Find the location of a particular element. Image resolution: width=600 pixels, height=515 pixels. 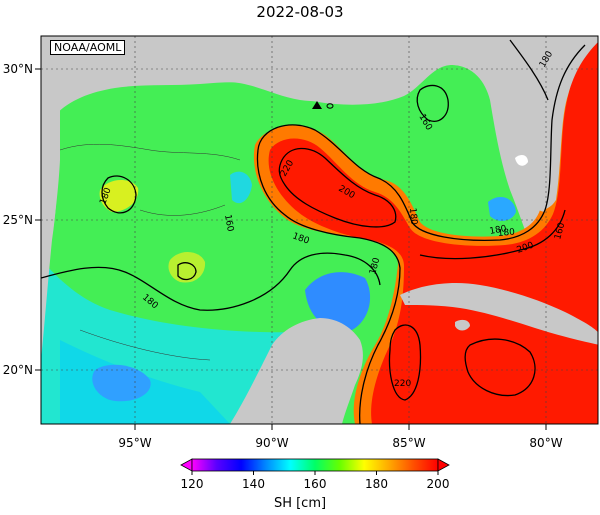

x-tick-label: 90°W is located at coordinates (271, 443).